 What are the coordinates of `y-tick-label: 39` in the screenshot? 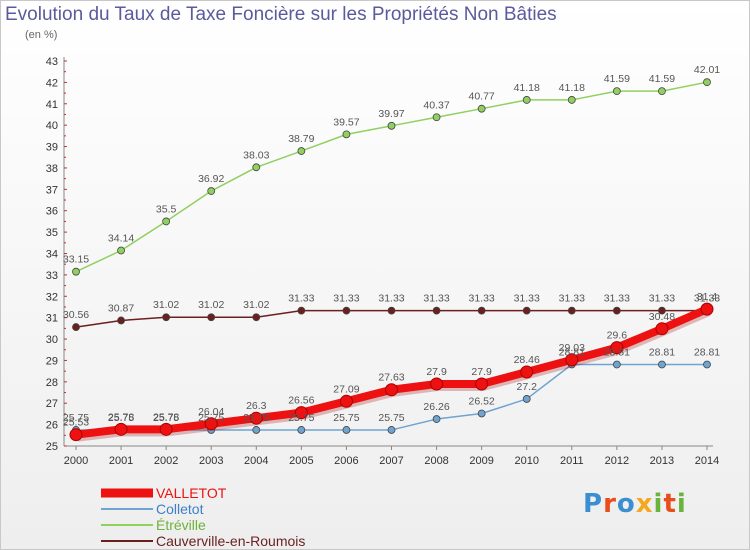 It's located at (52, 148).